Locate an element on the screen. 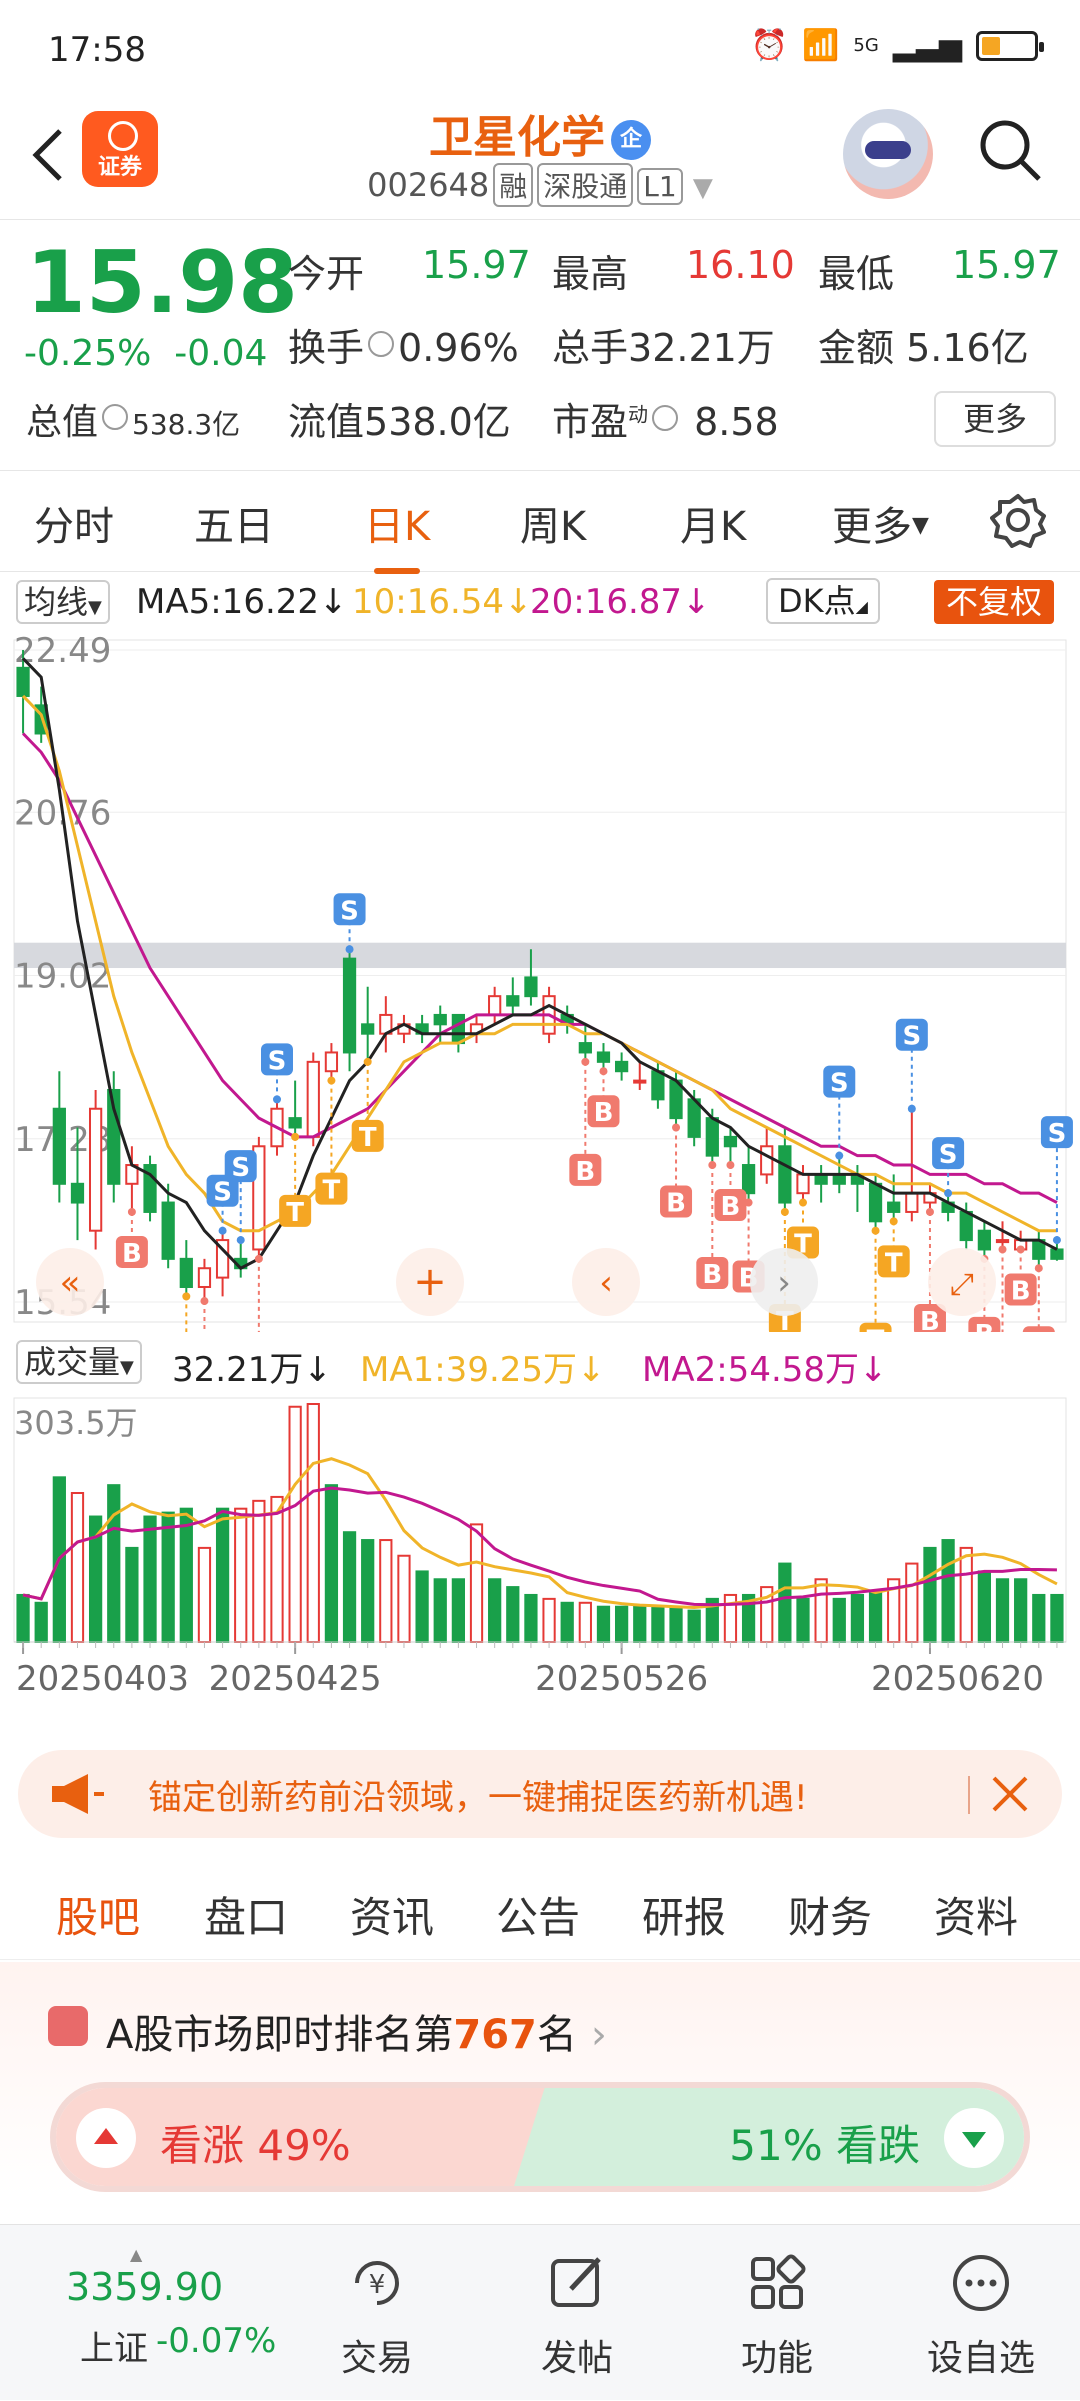 The height and width of the screenshot is (2401, 1080). vote-up-label: 看涨 49% is located at coordinates (255, 2145).